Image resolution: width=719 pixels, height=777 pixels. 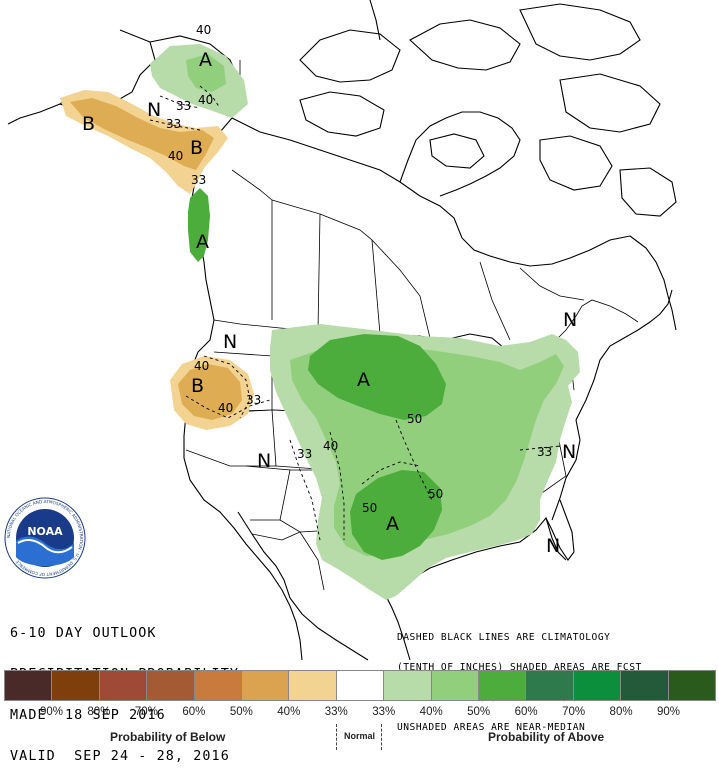 I want to click on legend-percent-11: 60%, so click(x=526, y=712).